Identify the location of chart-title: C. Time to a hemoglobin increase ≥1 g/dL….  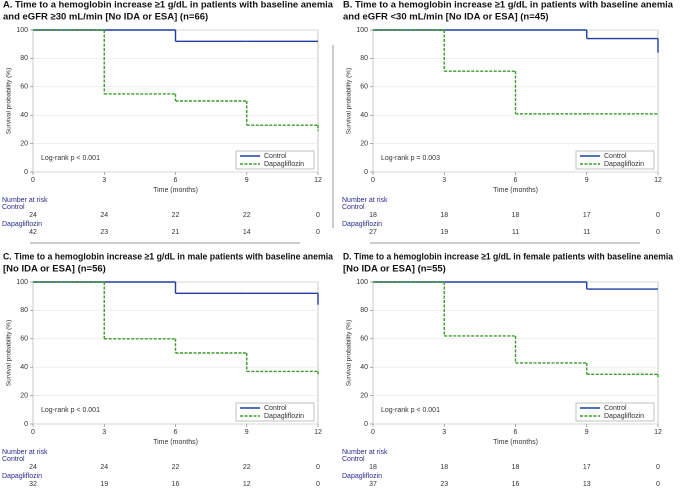
(168, 257).